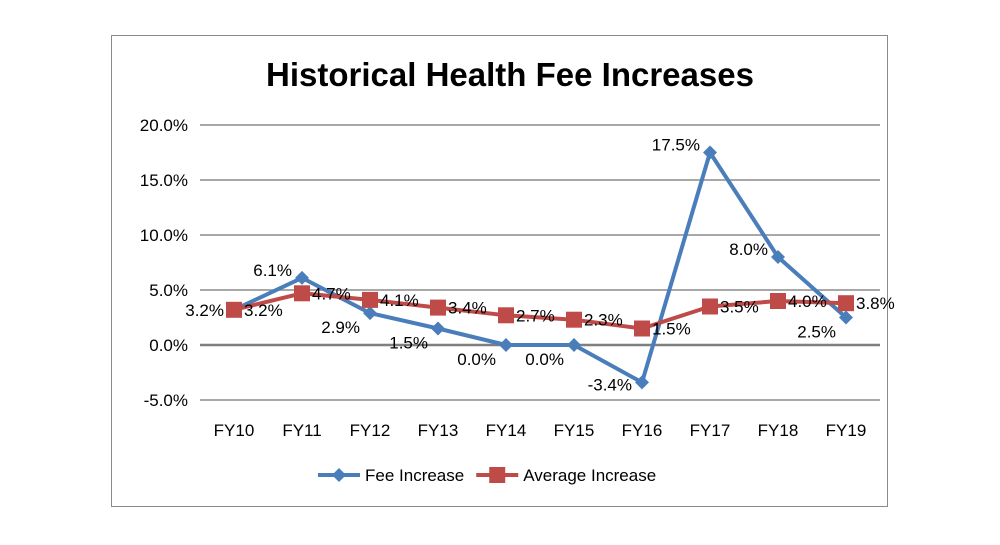 The height and width of the screenshot is (545, 1000). Describe the element at coordinates (399, 300) in the screenshot. I see `data-label: 4.1%` at that location.